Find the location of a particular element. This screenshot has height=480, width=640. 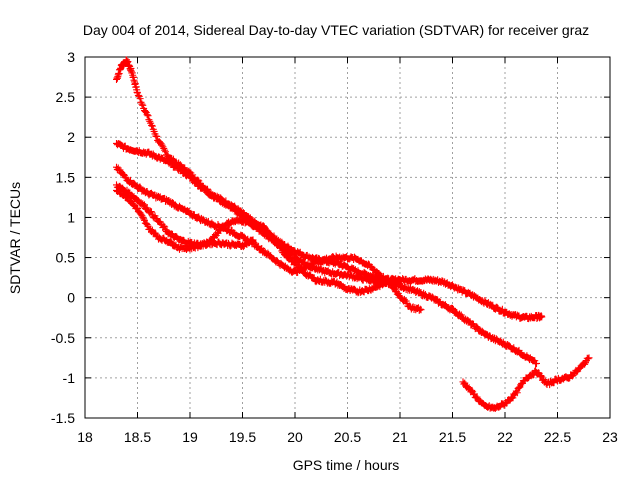

y-tick-label: 3 is located at coordinates (71, 57).